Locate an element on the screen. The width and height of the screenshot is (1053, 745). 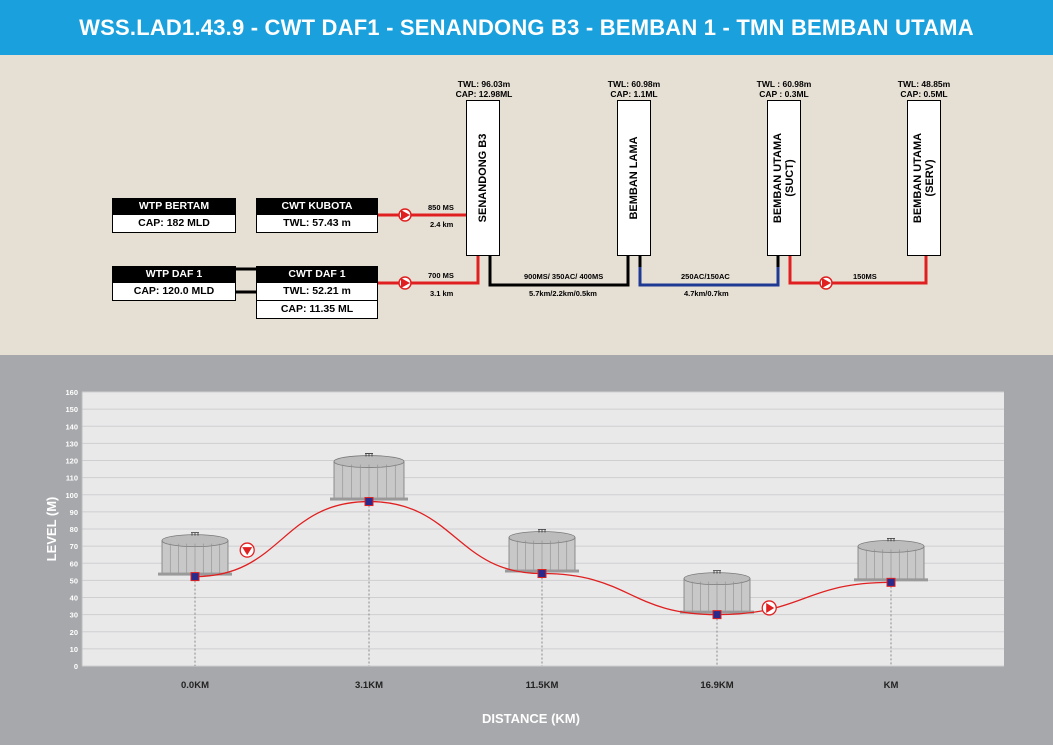
x-tick-label: 11.5KM is located at coordinates (542, 685).